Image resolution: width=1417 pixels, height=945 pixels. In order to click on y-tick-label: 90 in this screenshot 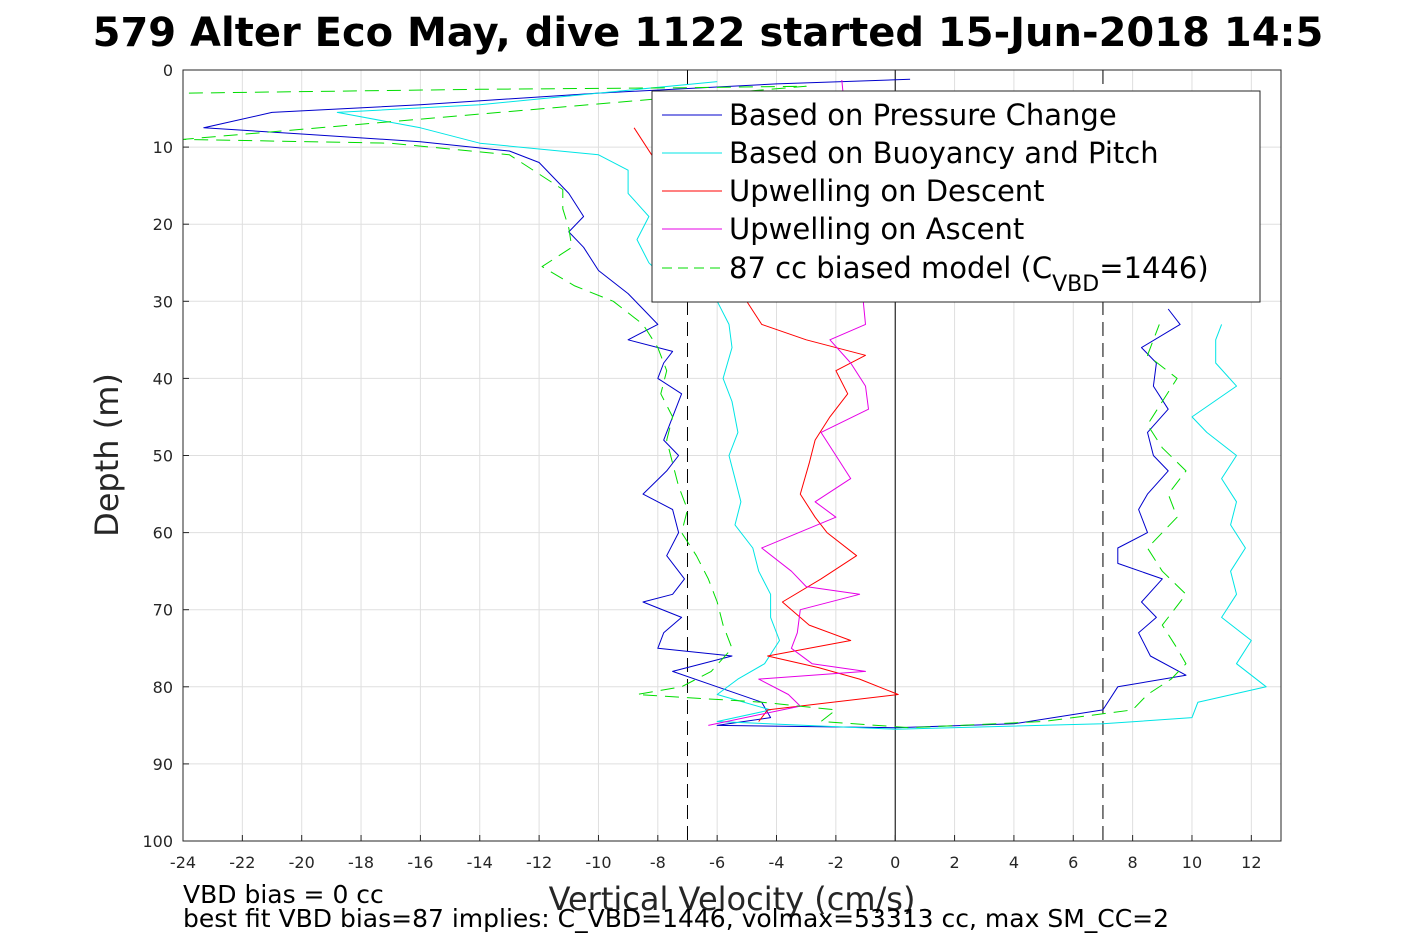, I will do `click(163, 764)`.